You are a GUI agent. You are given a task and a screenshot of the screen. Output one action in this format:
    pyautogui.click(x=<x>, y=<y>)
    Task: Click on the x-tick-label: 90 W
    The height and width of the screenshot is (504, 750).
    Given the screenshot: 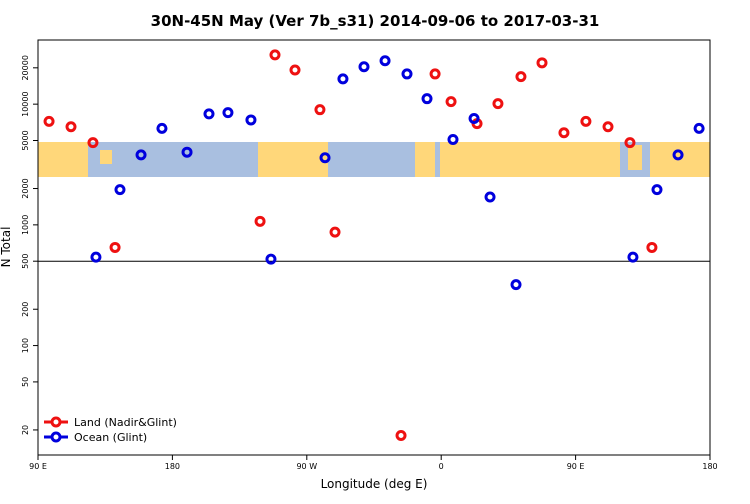 What is the action you would take?
    pyautogui.click(x=306, y=466)
    